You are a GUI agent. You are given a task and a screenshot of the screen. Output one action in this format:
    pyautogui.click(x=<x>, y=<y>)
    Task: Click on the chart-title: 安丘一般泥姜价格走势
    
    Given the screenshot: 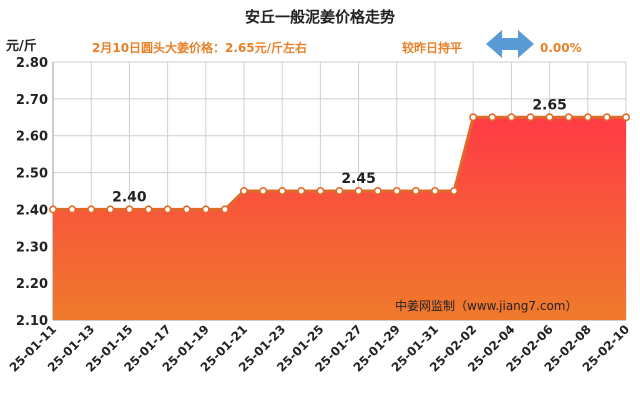 What is the action you would take?
    pyautogui.click(x=320, y=17)
    